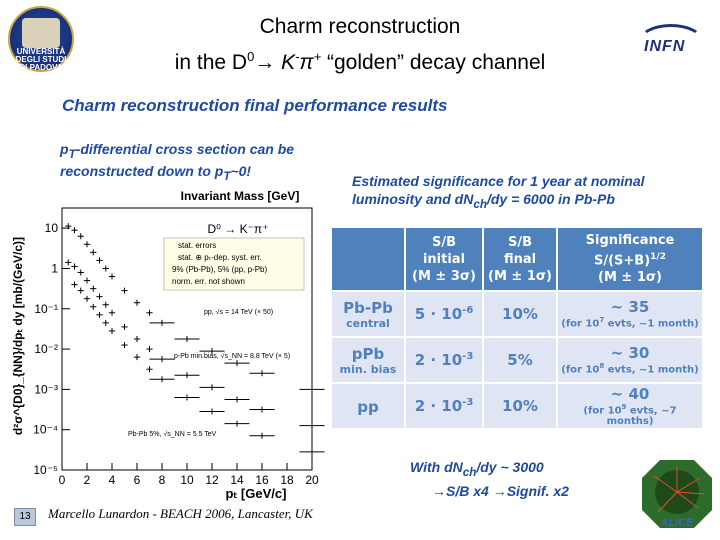 This screenshot has height=540, width=720. I want to click on legend-box, so click(234, 264).